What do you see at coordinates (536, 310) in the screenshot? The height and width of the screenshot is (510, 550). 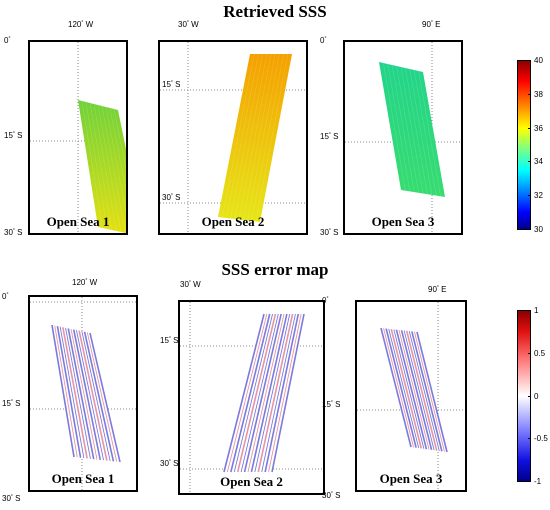 I see `colorbar-tick-label: 1` at bounding box center [536, 310].